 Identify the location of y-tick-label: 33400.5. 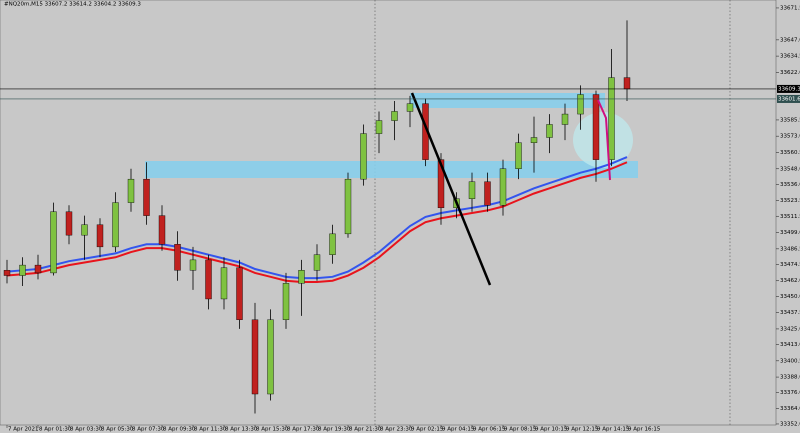
(790, 361).